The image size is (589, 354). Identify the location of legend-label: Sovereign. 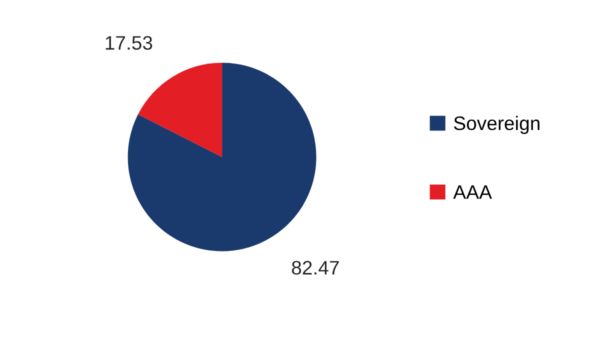
(497, 125).